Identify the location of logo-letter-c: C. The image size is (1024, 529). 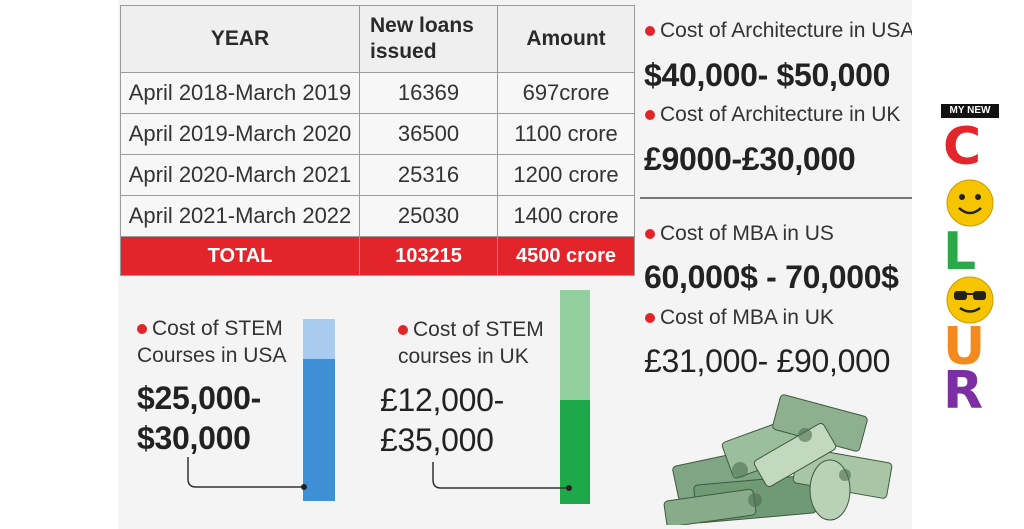
(962, 147).